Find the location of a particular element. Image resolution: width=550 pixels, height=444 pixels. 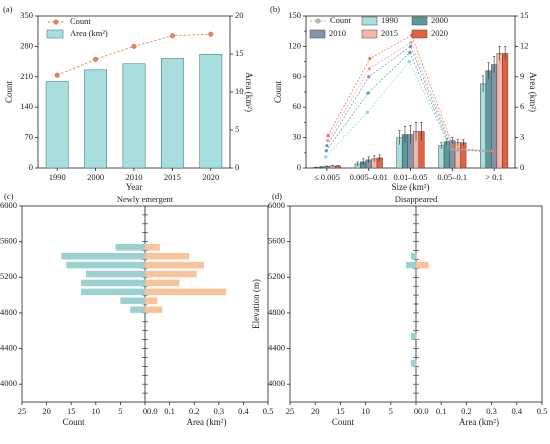

panel-c-count-tick-label: 15 is located at coordinates (71, 411).